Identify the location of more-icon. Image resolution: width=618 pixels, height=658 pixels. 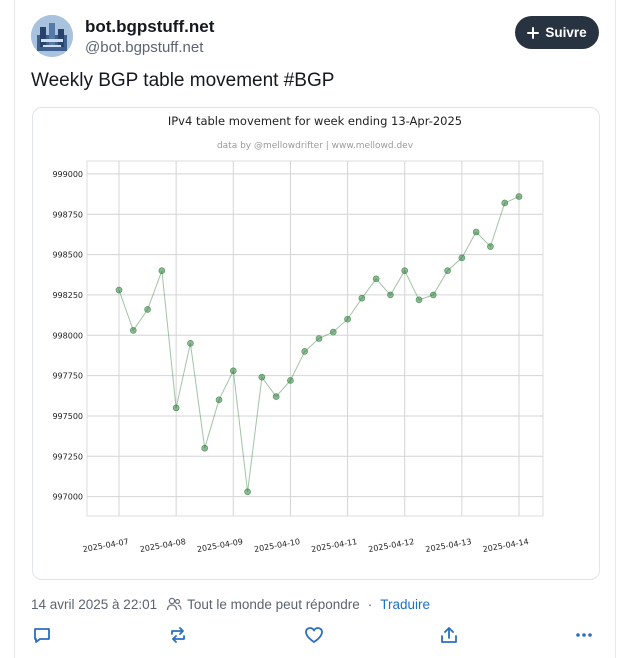
(584, 635).